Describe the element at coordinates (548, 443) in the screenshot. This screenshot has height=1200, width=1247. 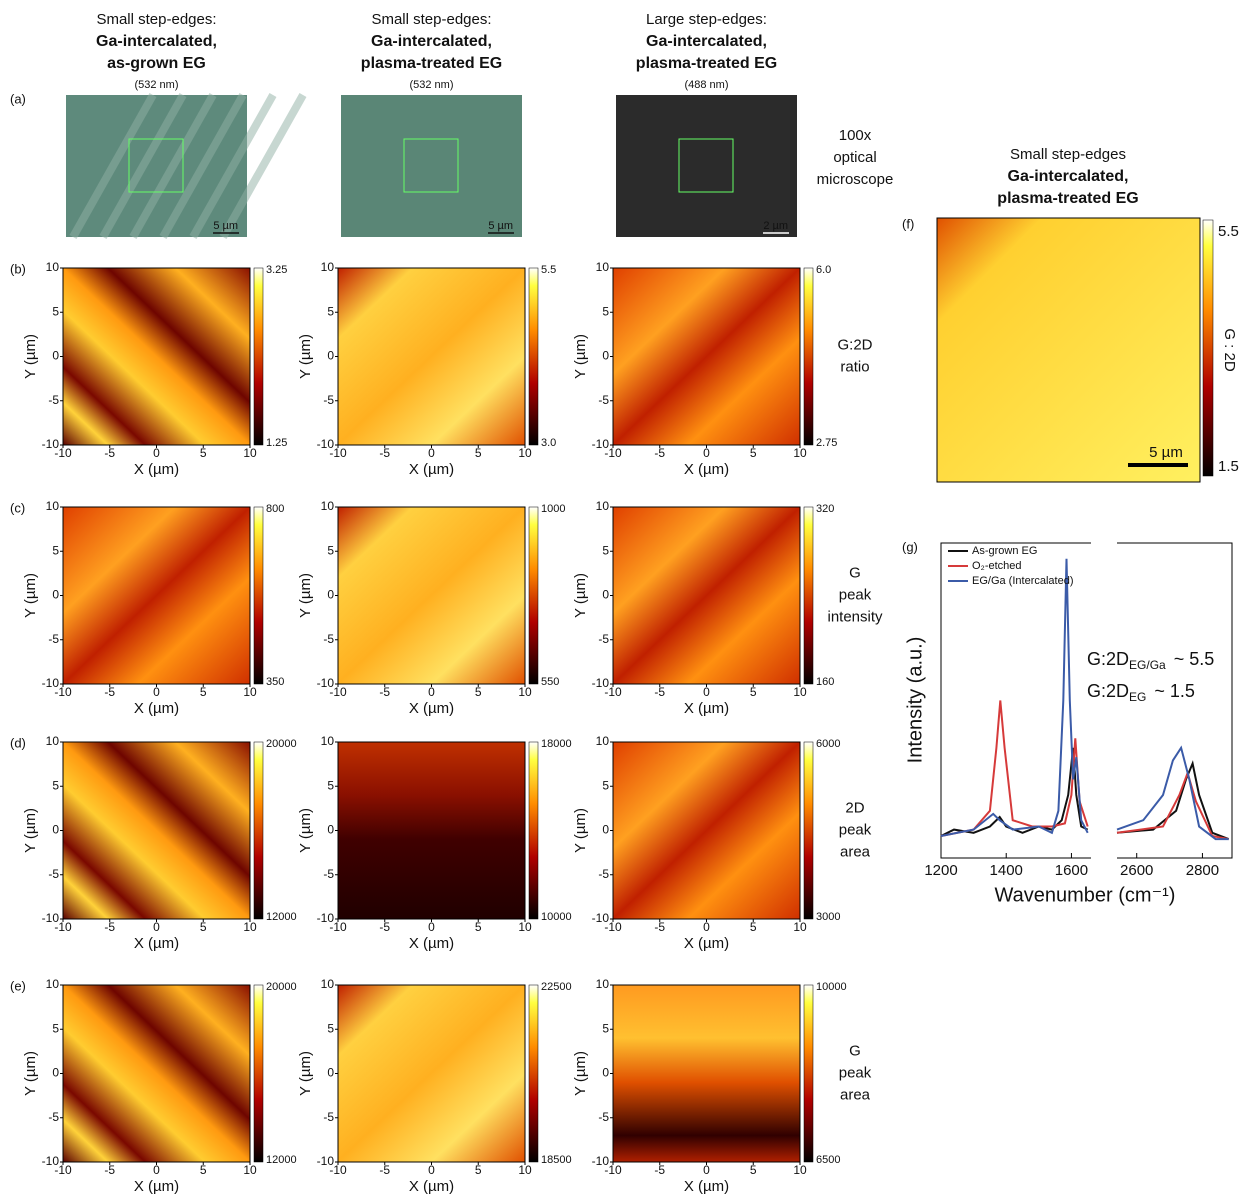
I see `colorbar-label: 3.0` at that location.